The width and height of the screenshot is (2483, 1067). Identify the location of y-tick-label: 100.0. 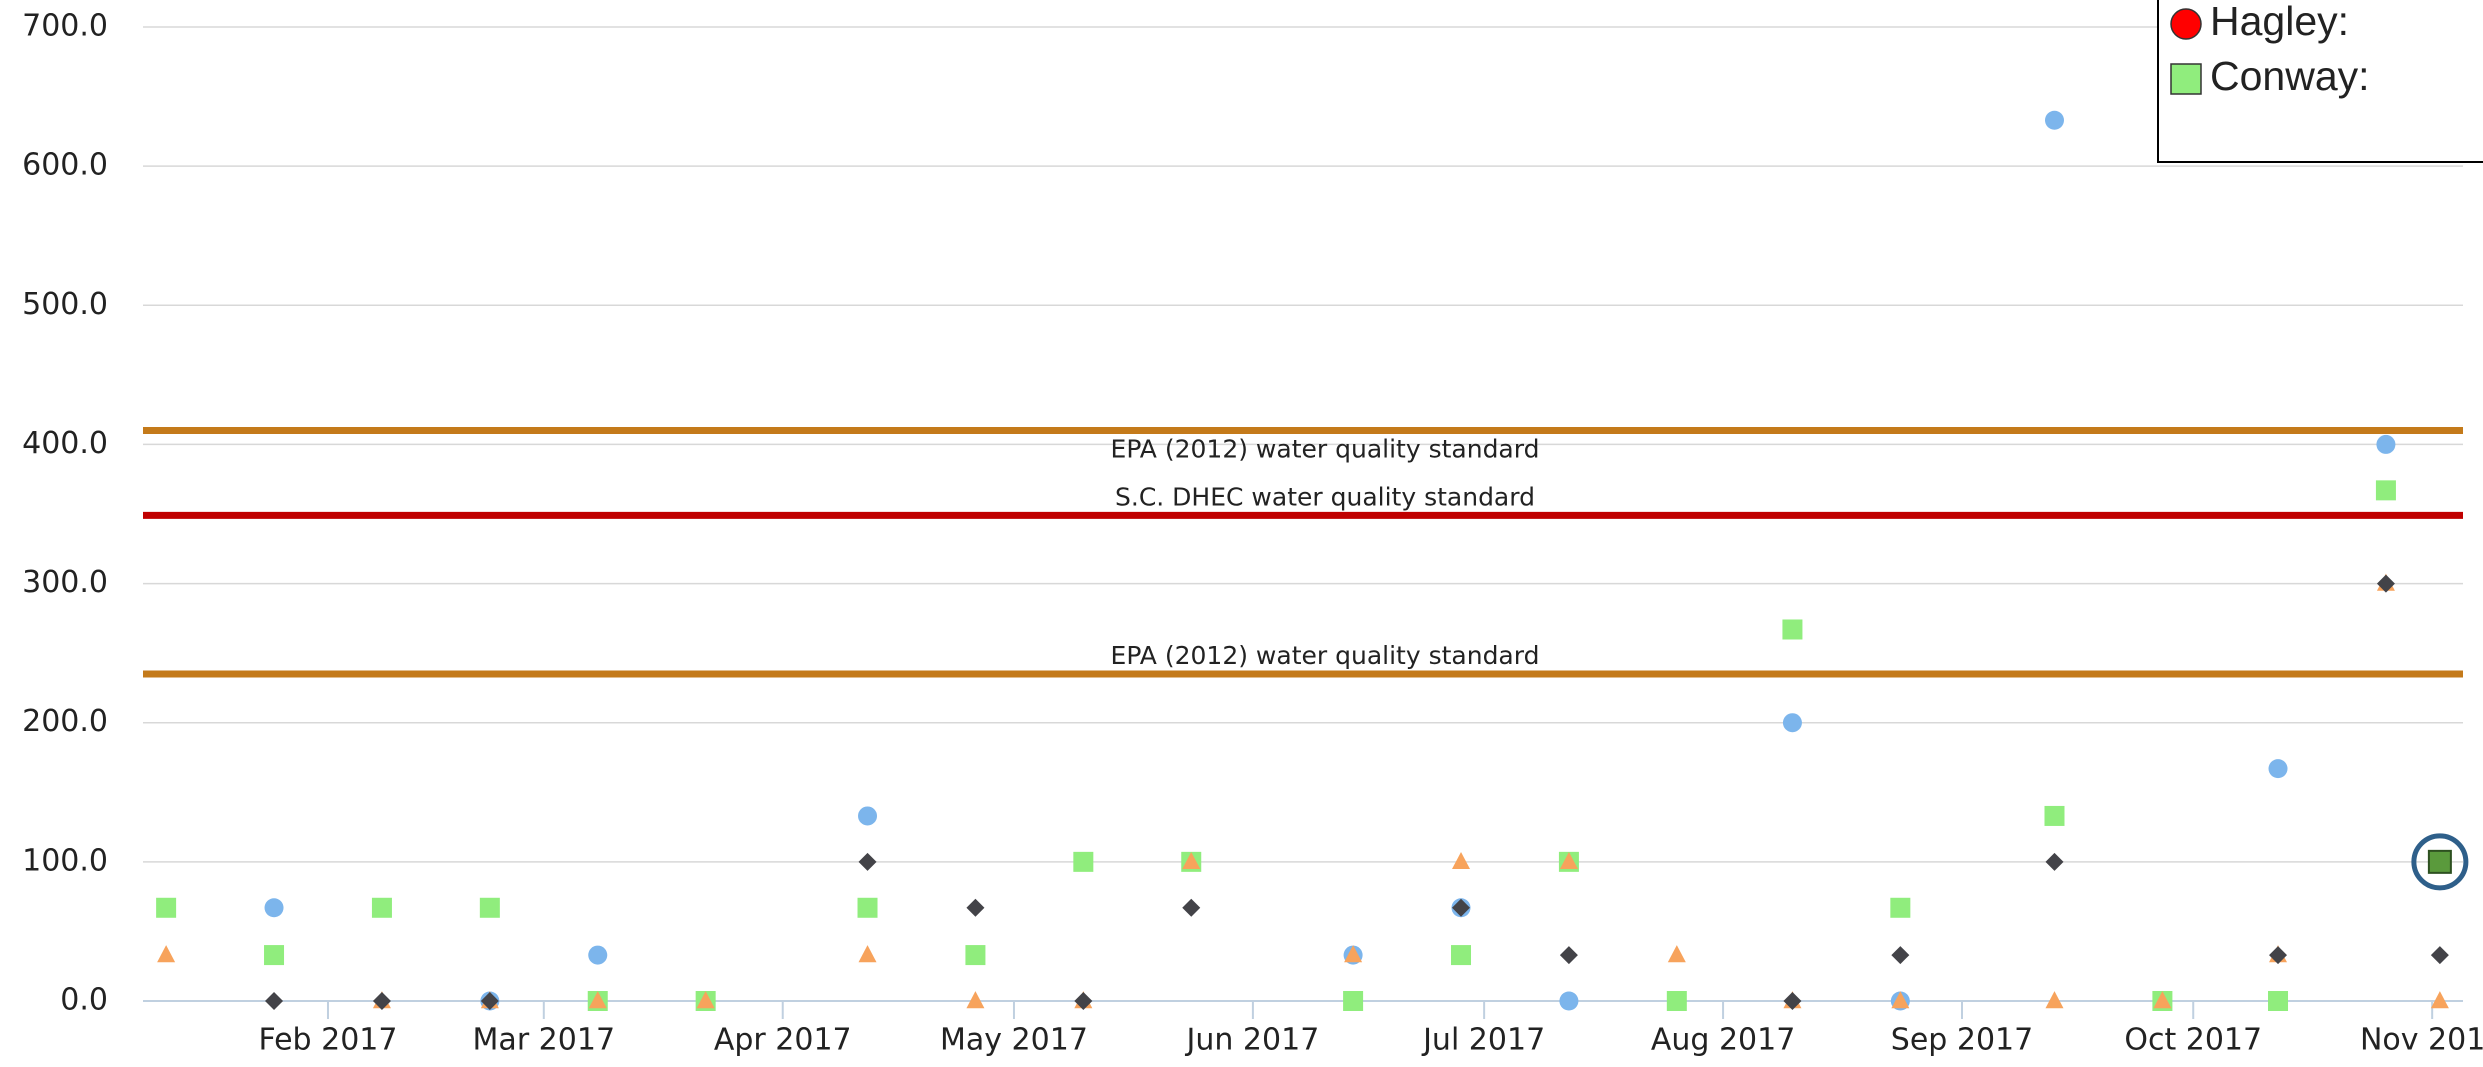
(65, 860).